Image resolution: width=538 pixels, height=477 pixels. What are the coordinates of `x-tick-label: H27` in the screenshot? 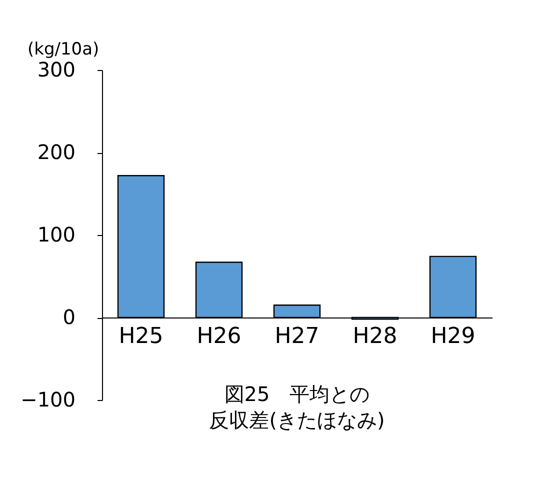 It's located at (297, 336).